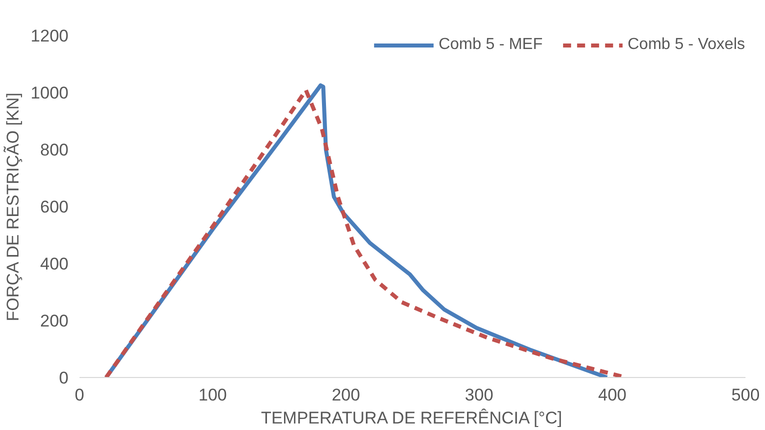 The image size is (765, 430). I want to click on y-tick-label: 400, so click(54, 264).